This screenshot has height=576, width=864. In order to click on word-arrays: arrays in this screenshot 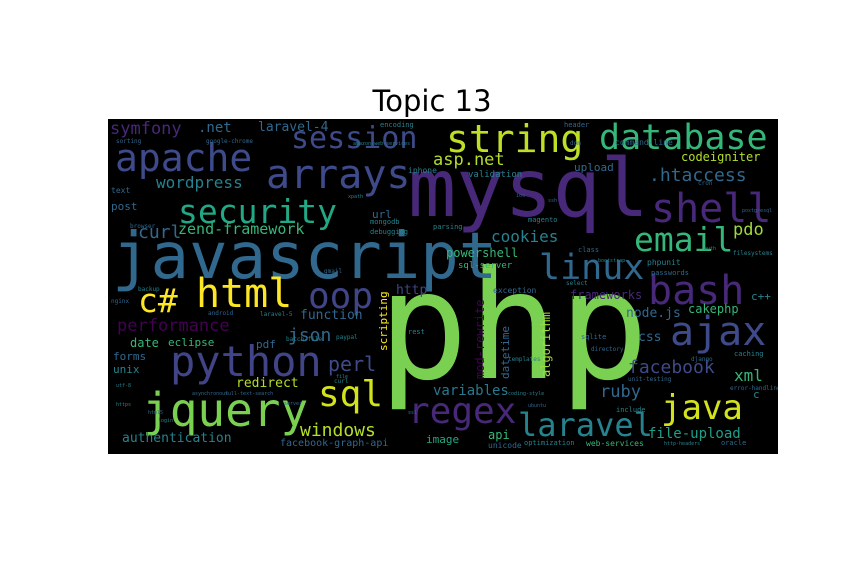, I will do `click(338, 175)`.